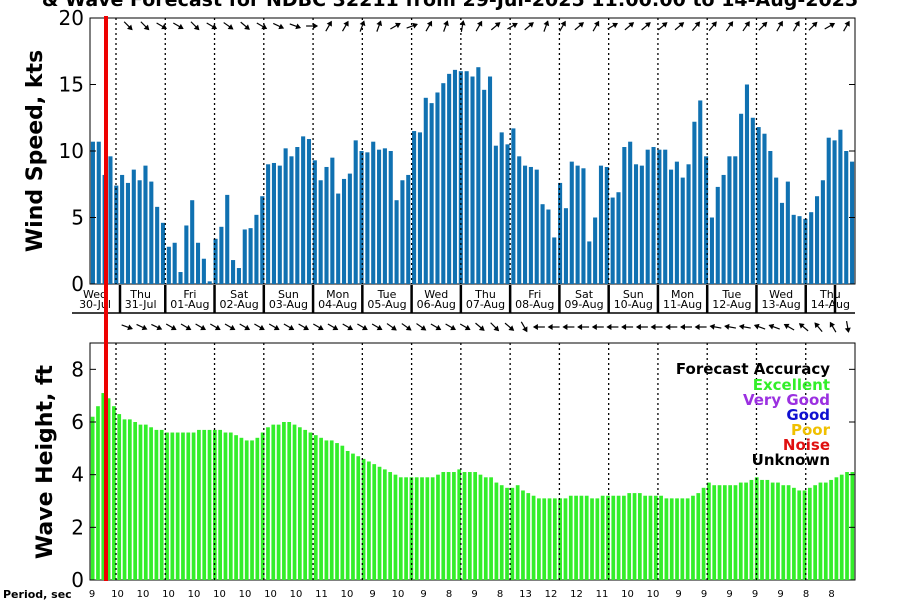  Describe the element at coordinates (791, 385) in the screenshot. I see `legend-item-0: Excellent` at that location.